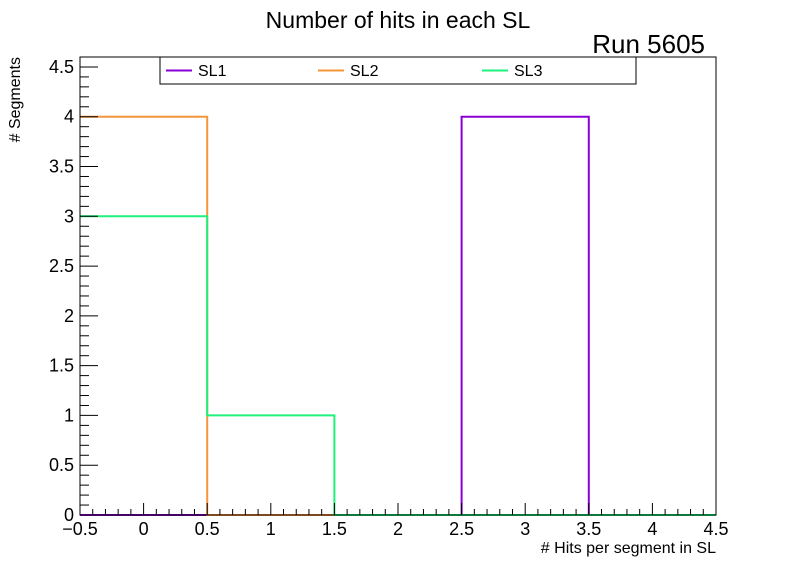 Image resolution: width=796 pixels, height=572 pixels. I want to click on legend: SL1 SL2 SL3, so click(398, 70).